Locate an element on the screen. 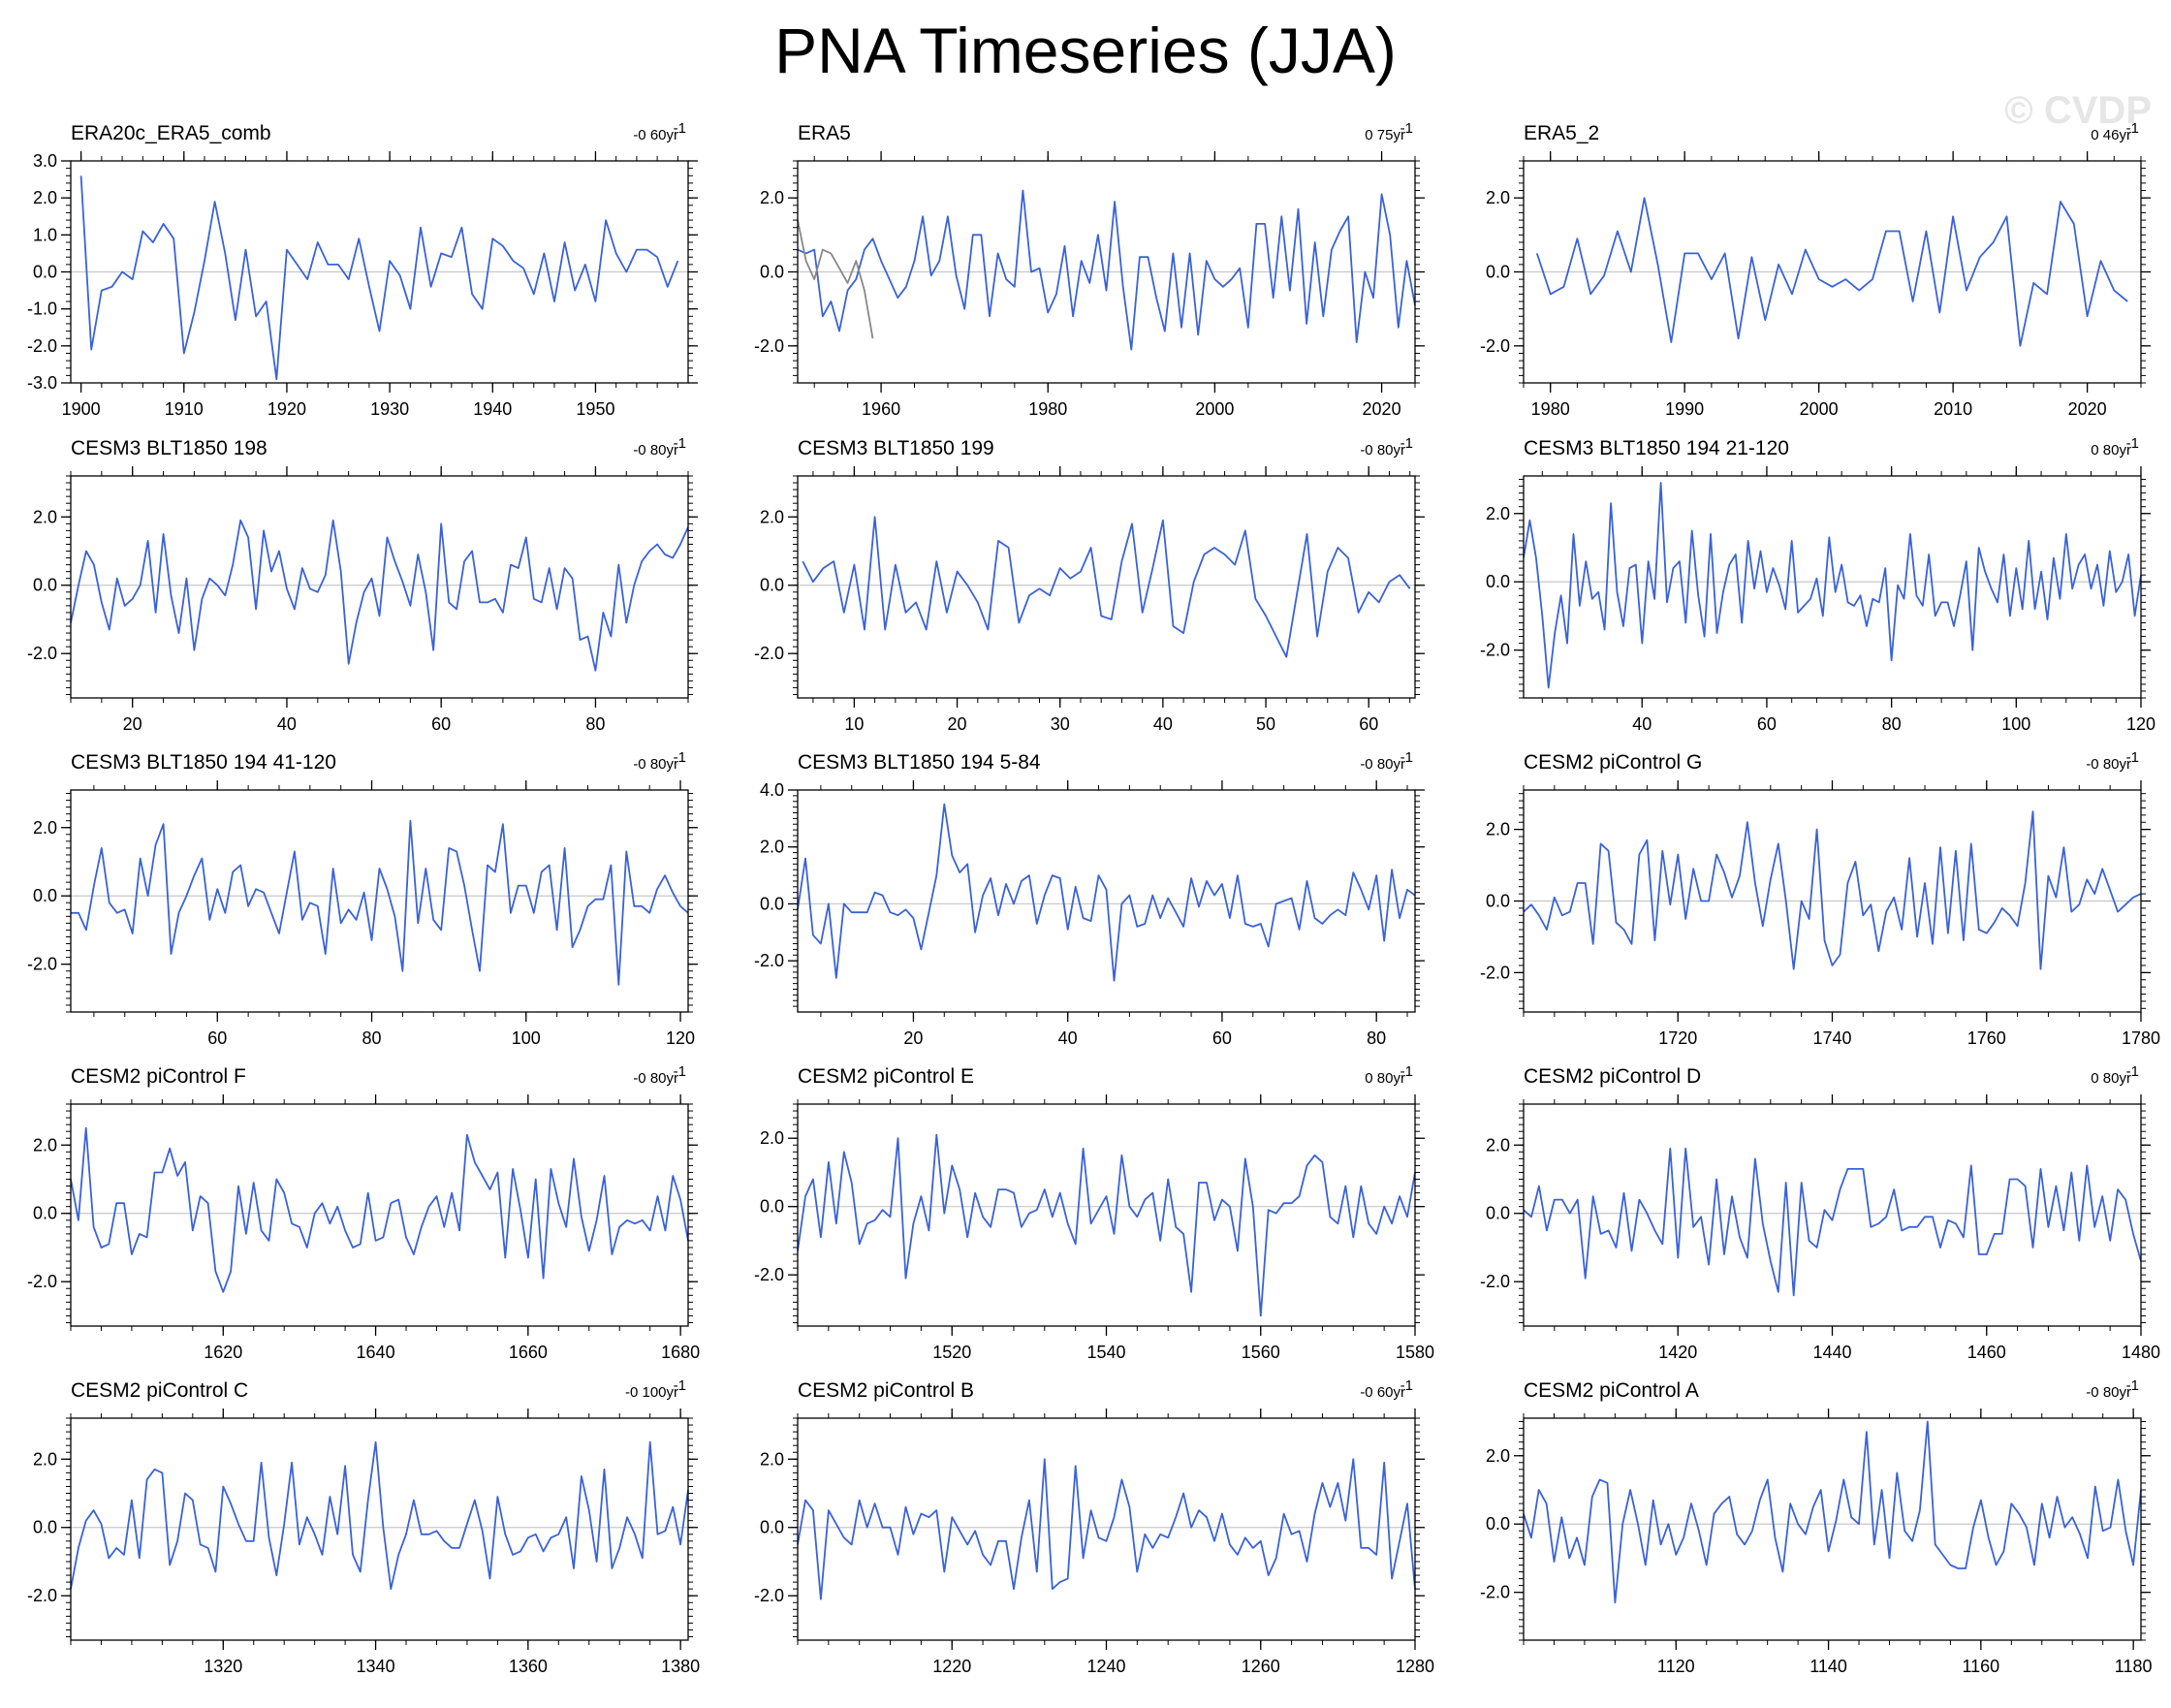  y-tick-label: -1.0 is located at coordinates (42, 309).